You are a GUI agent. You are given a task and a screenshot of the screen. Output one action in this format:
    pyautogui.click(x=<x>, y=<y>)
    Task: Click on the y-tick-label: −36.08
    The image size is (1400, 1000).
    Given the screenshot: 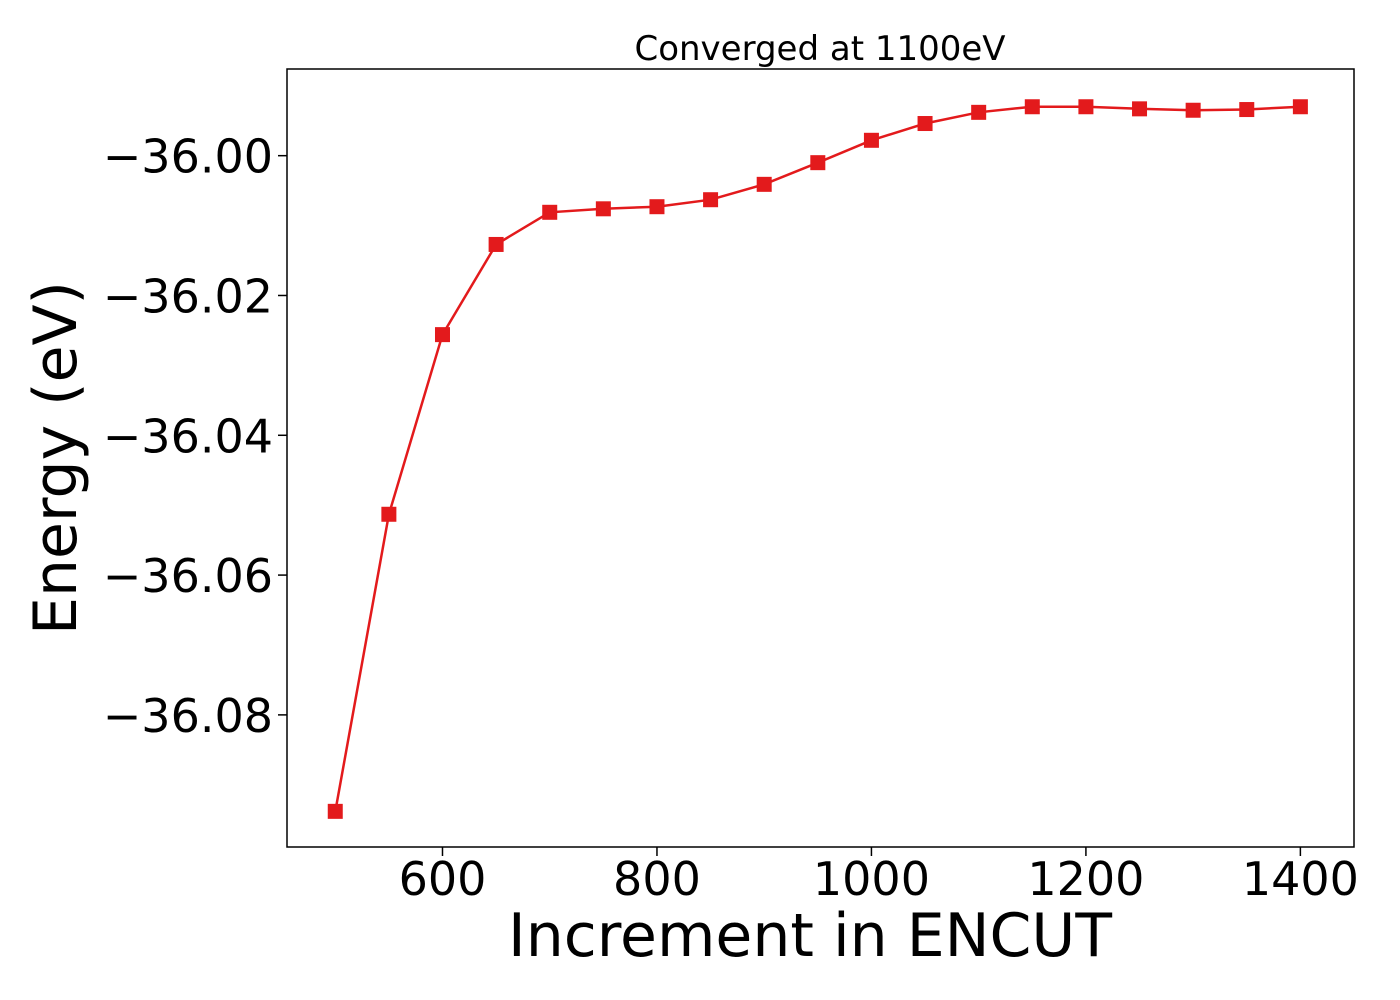 What is the action you would take?
    pyautogui.click(x=188, y=716)
    